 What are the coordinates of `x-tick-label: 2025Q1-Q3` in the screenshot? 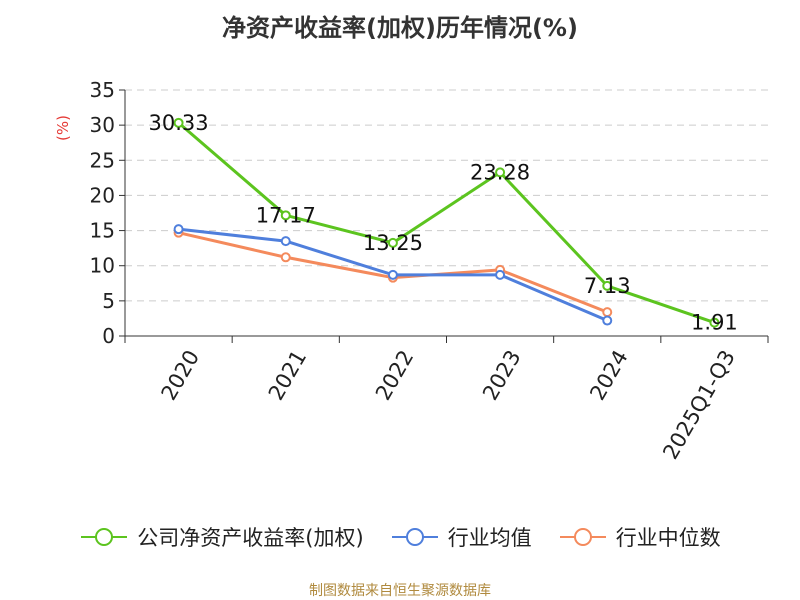 It's located at (699, 404).